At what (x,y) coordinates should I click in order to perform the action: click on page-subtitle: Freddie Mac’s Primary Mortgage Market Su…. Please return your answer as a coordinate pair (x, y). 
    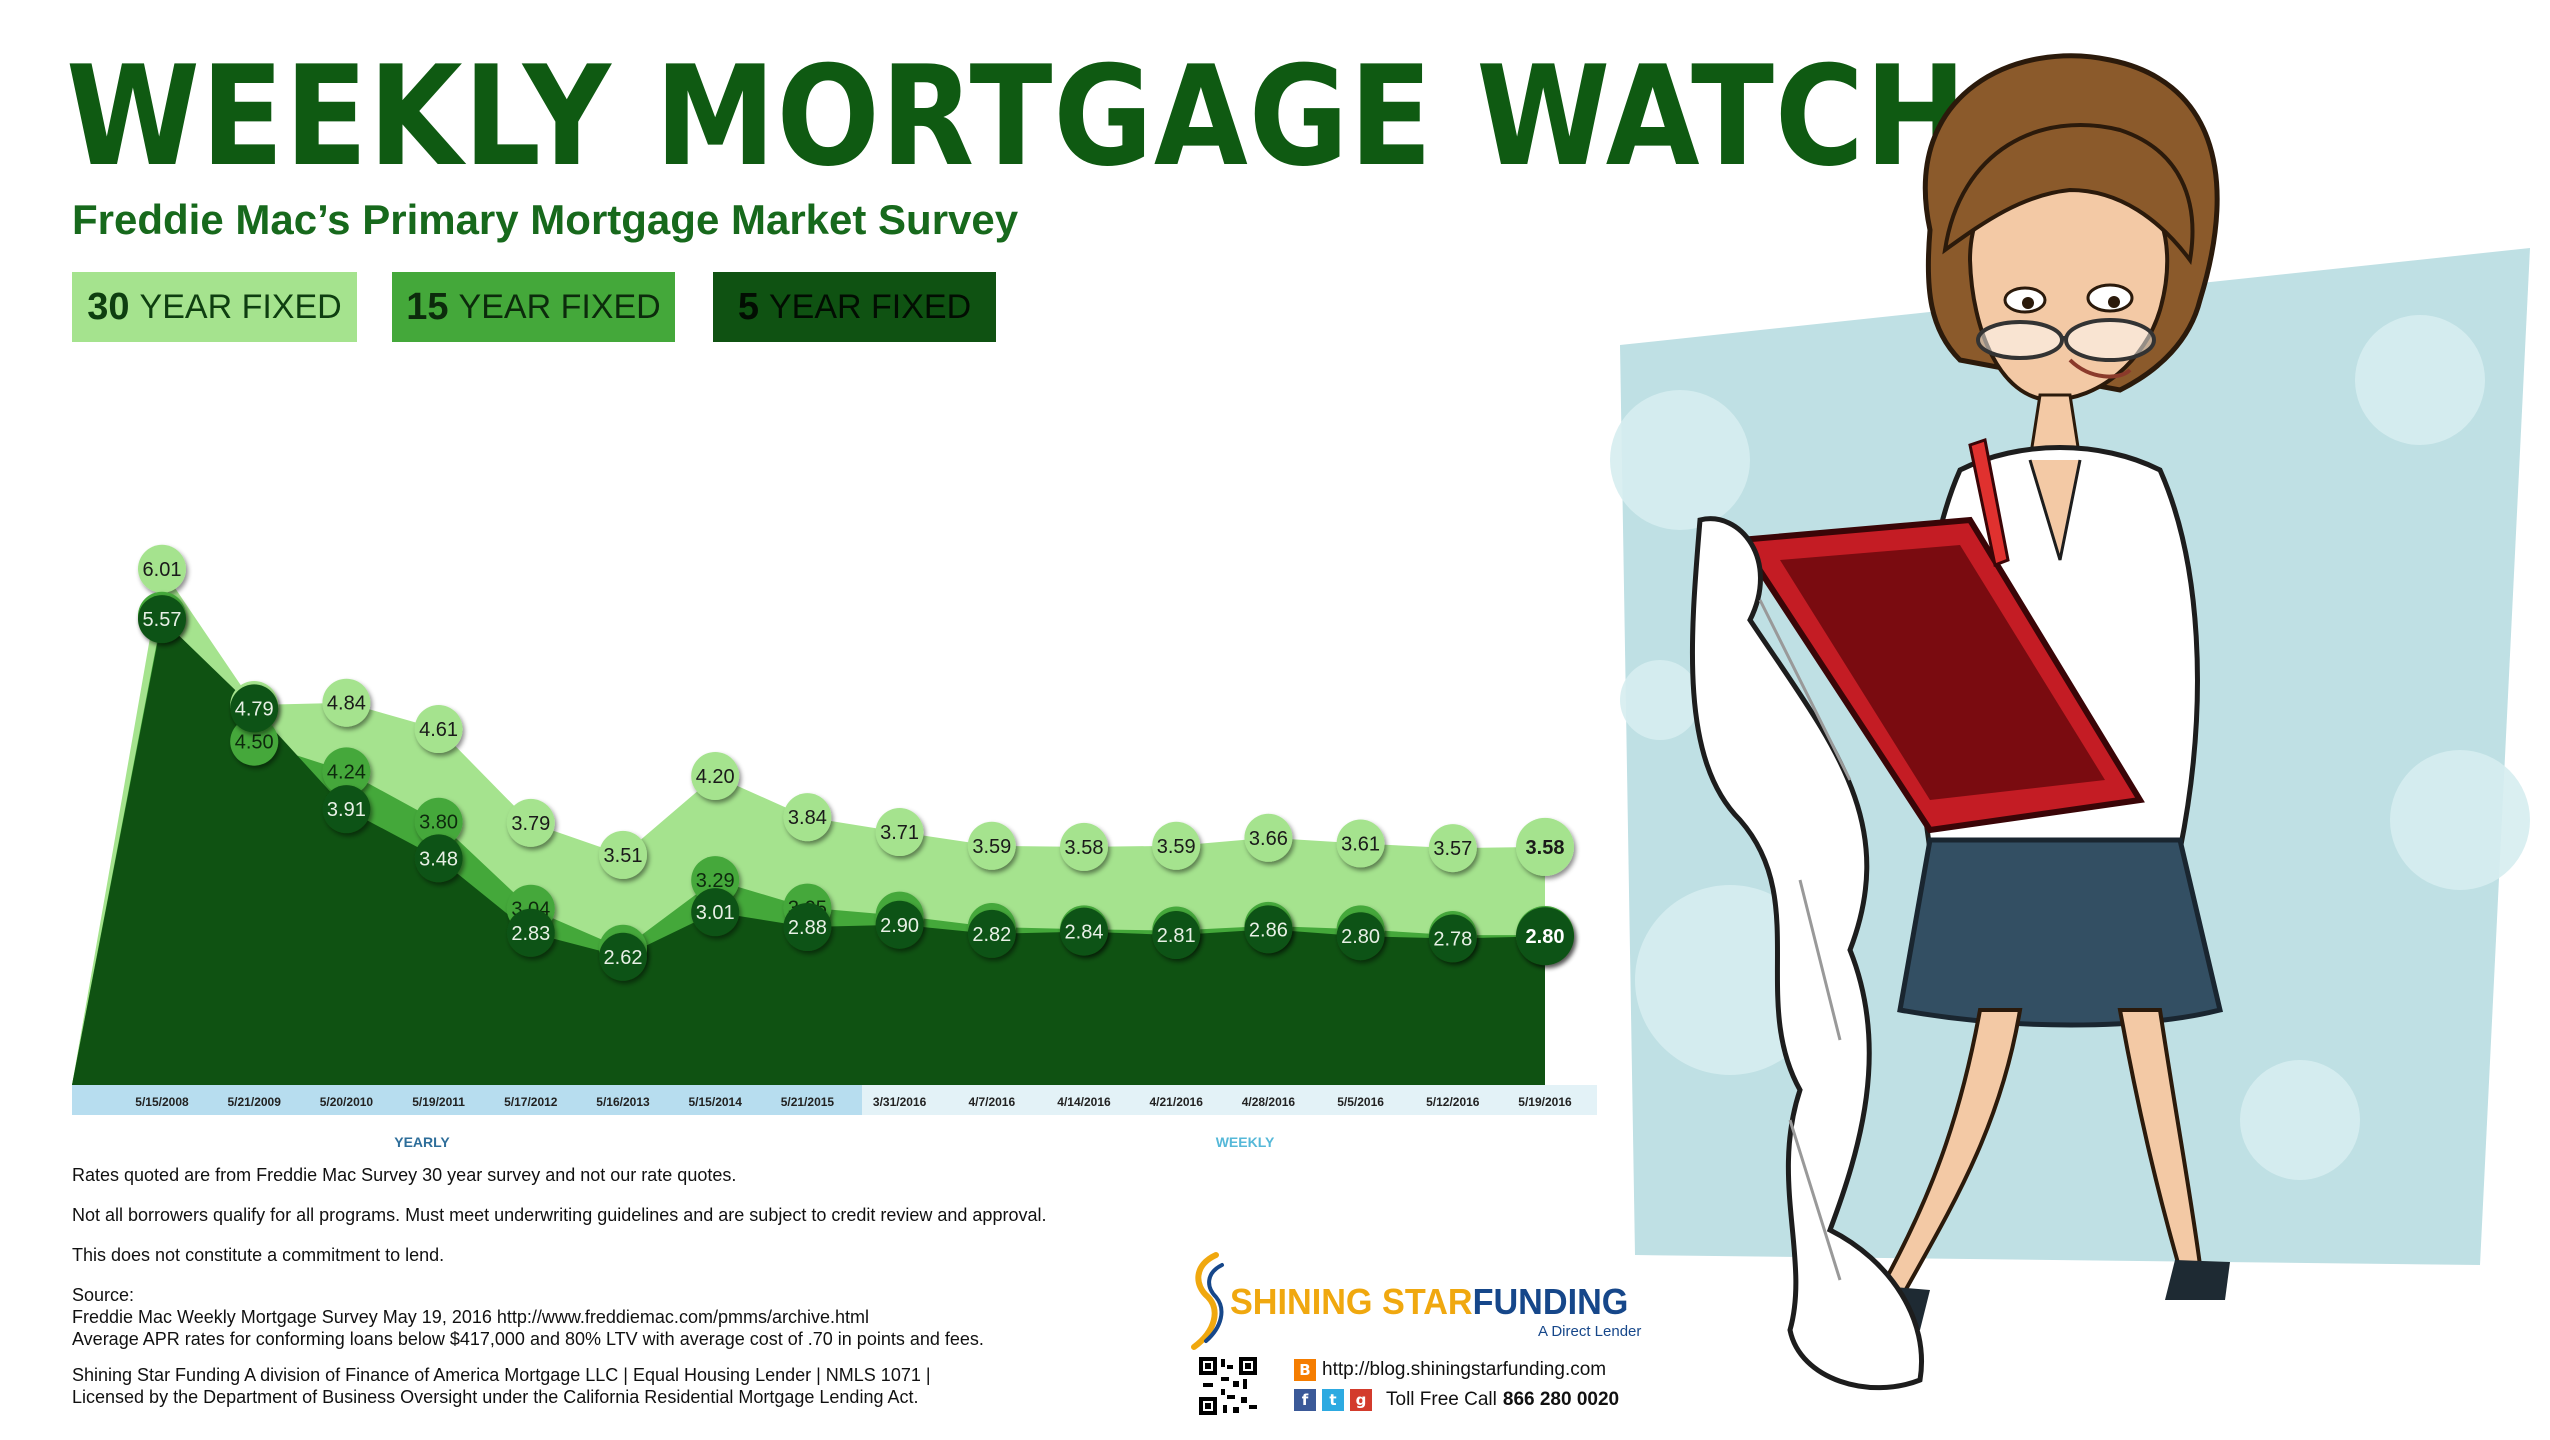
    Looking at the image, I should click on (545, 219).